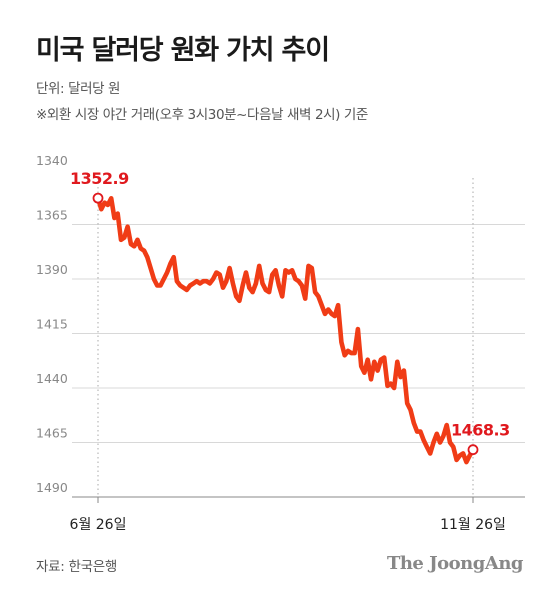 The width and height of the screenshot is (559, 600). What do you see at coordinates (76, 567) in the screenshot?
I see `source-label: 자료: 한국은행` at bounding box center [76, 567].